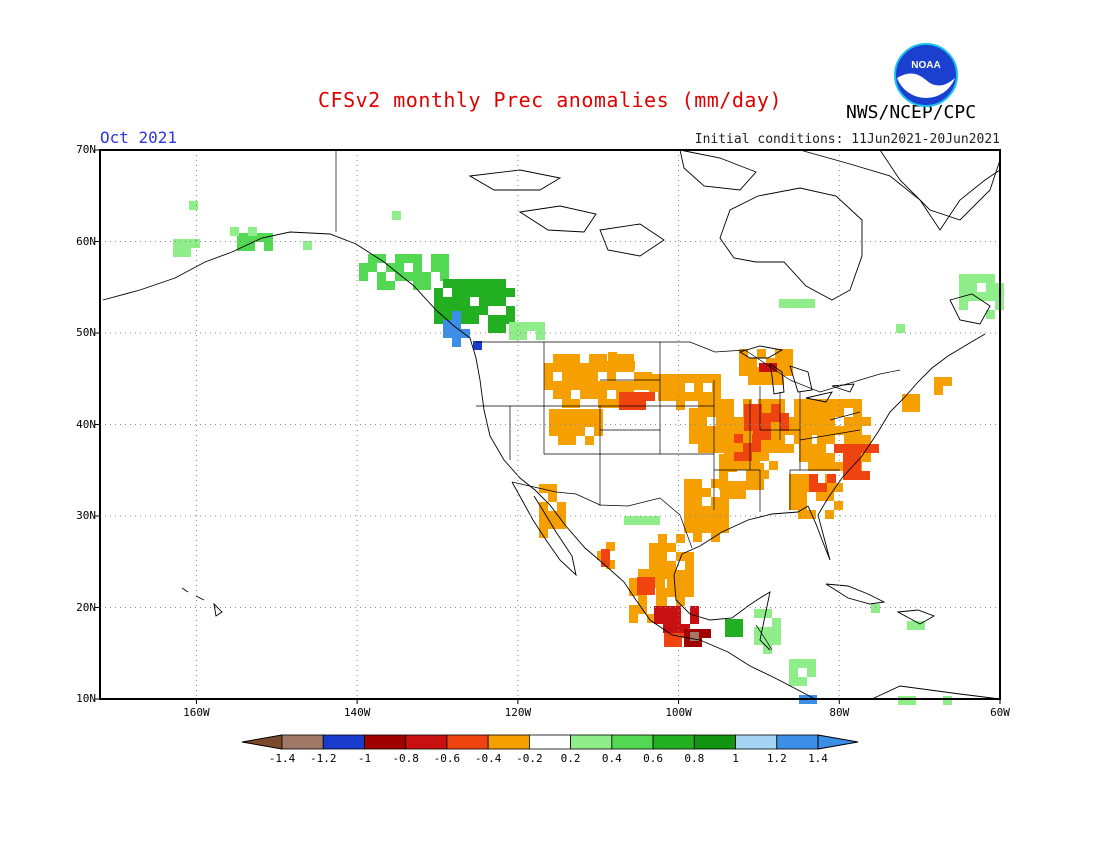 The width and height of the screenshot is (1100, 850). What do you see at coordinates (926, 75) in the screenshot?
I see `noaa-logo: NOAA` at bounding box center [926, 75].